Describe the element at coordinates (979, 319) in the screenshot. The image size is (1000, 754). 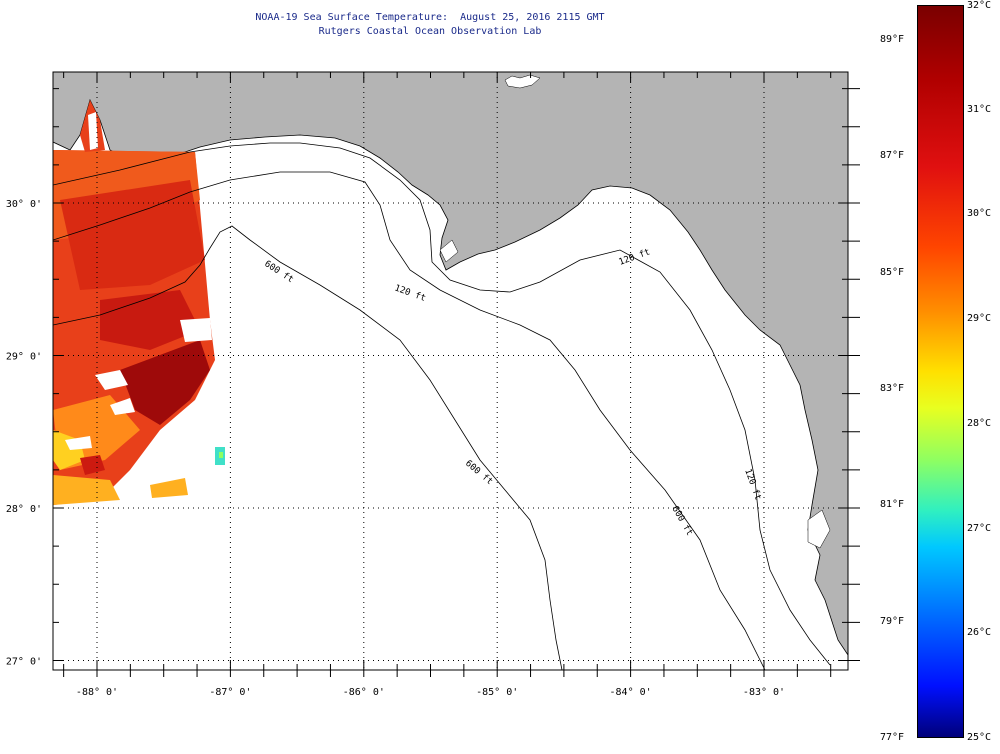
I see `colorbar-celsius-label: 29°C` at that location.